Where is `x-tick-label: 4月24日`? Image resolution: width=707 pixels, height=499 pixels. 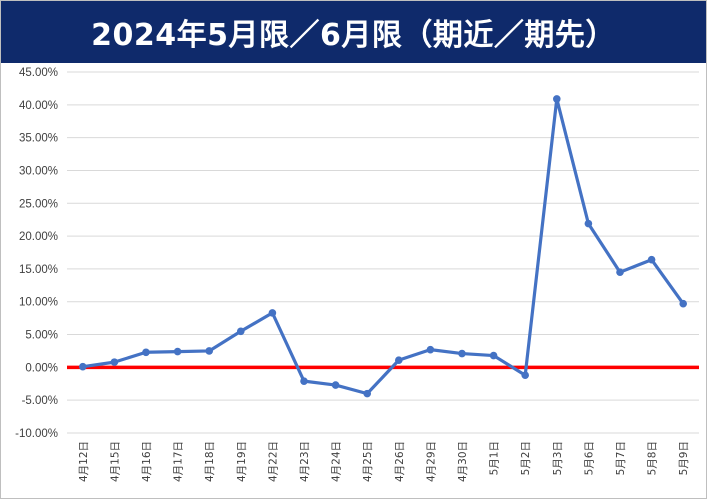 x-tick-label: 4月24日 is located at coordinates (337, 461).